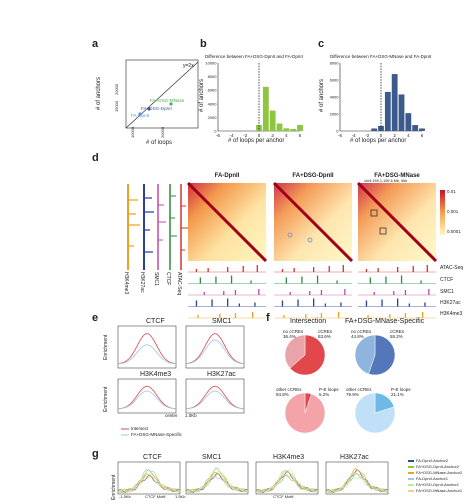 The height and width of the screenshot is (504, 474). What do you see at coordinates (359, 392) in the screenshot?
I see `pie4-left-label: other cCREs 79.9%` at bounding box center [359, 392].